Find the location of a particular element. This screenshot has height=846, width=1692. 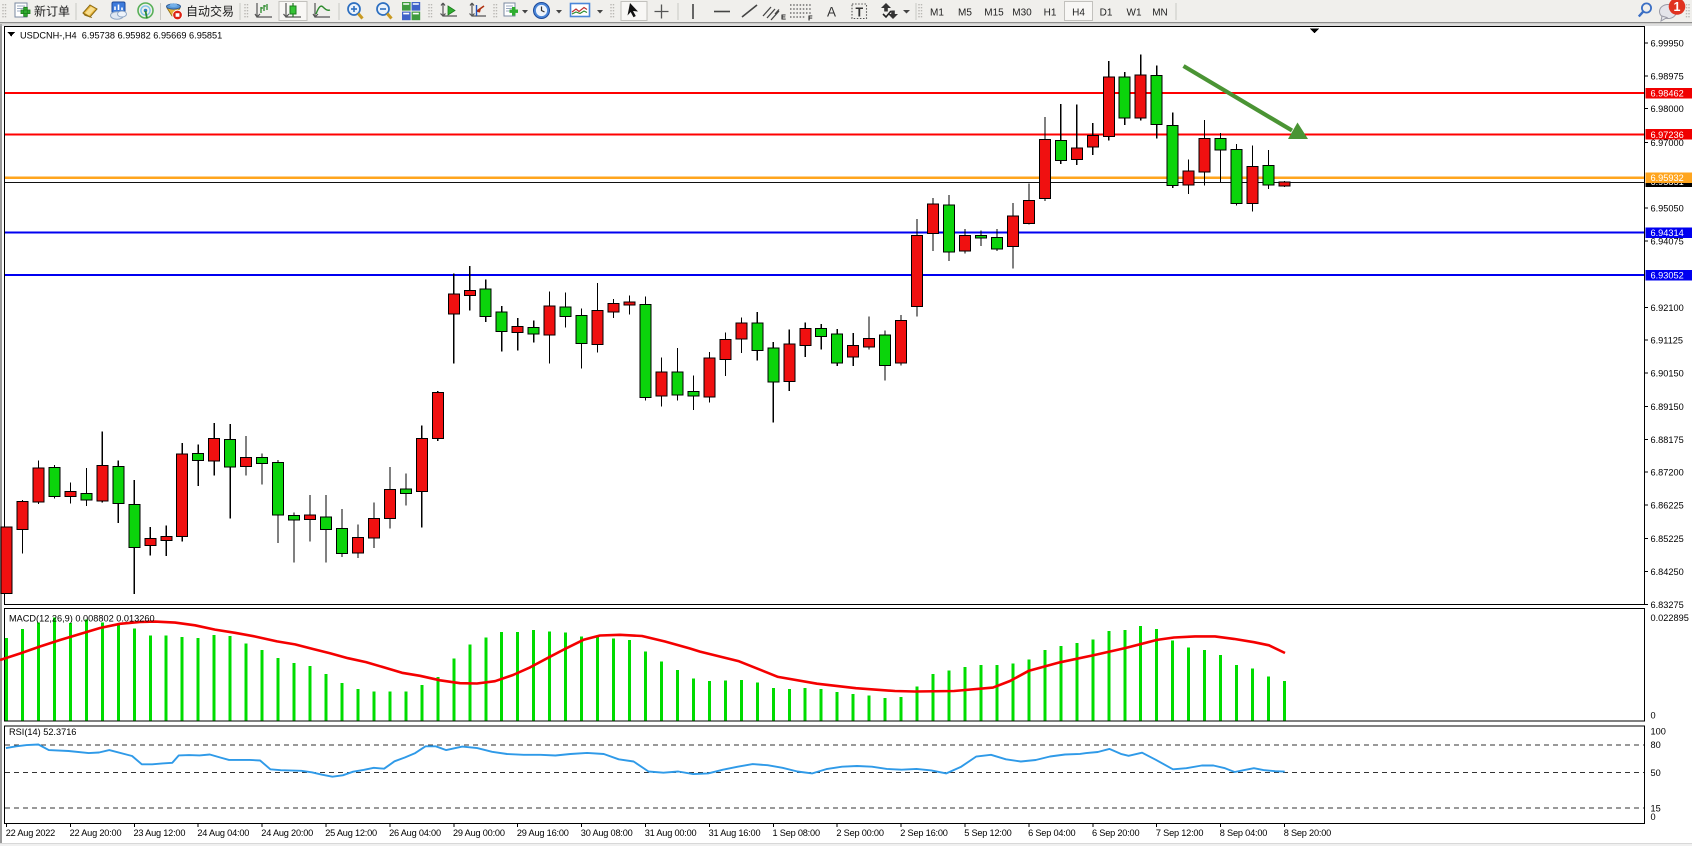

svg-text: E is located at coordinates (783, 17).